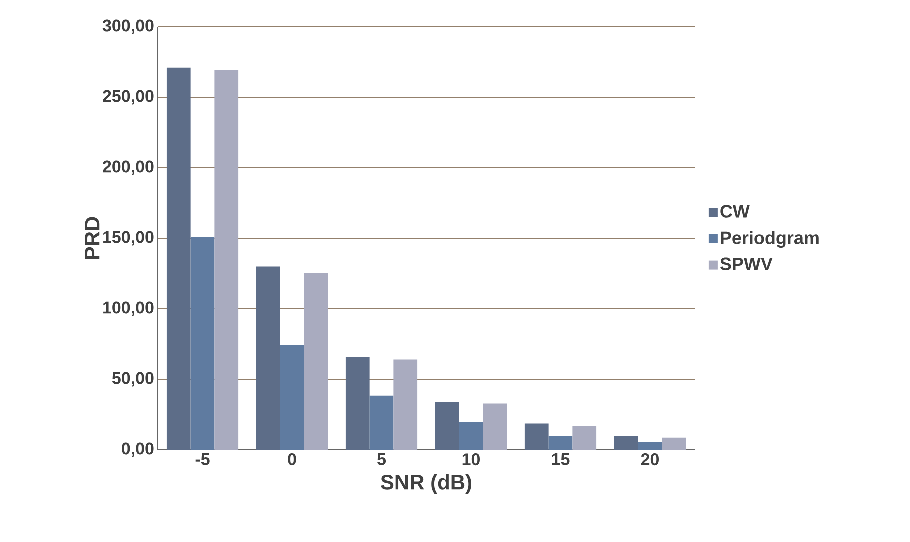 The image size is (910, 542). I want to click on y-tick-label: 150,00, so click(129, 238).